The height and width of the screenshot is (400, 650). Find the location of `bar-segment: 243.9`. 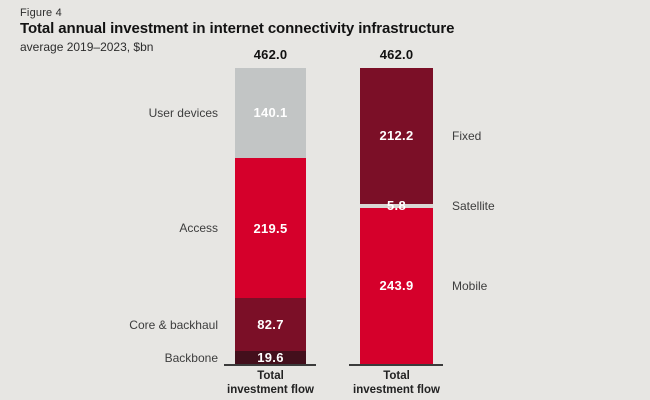

bar-segment: 243.9 is located at coordinates (396, 285).